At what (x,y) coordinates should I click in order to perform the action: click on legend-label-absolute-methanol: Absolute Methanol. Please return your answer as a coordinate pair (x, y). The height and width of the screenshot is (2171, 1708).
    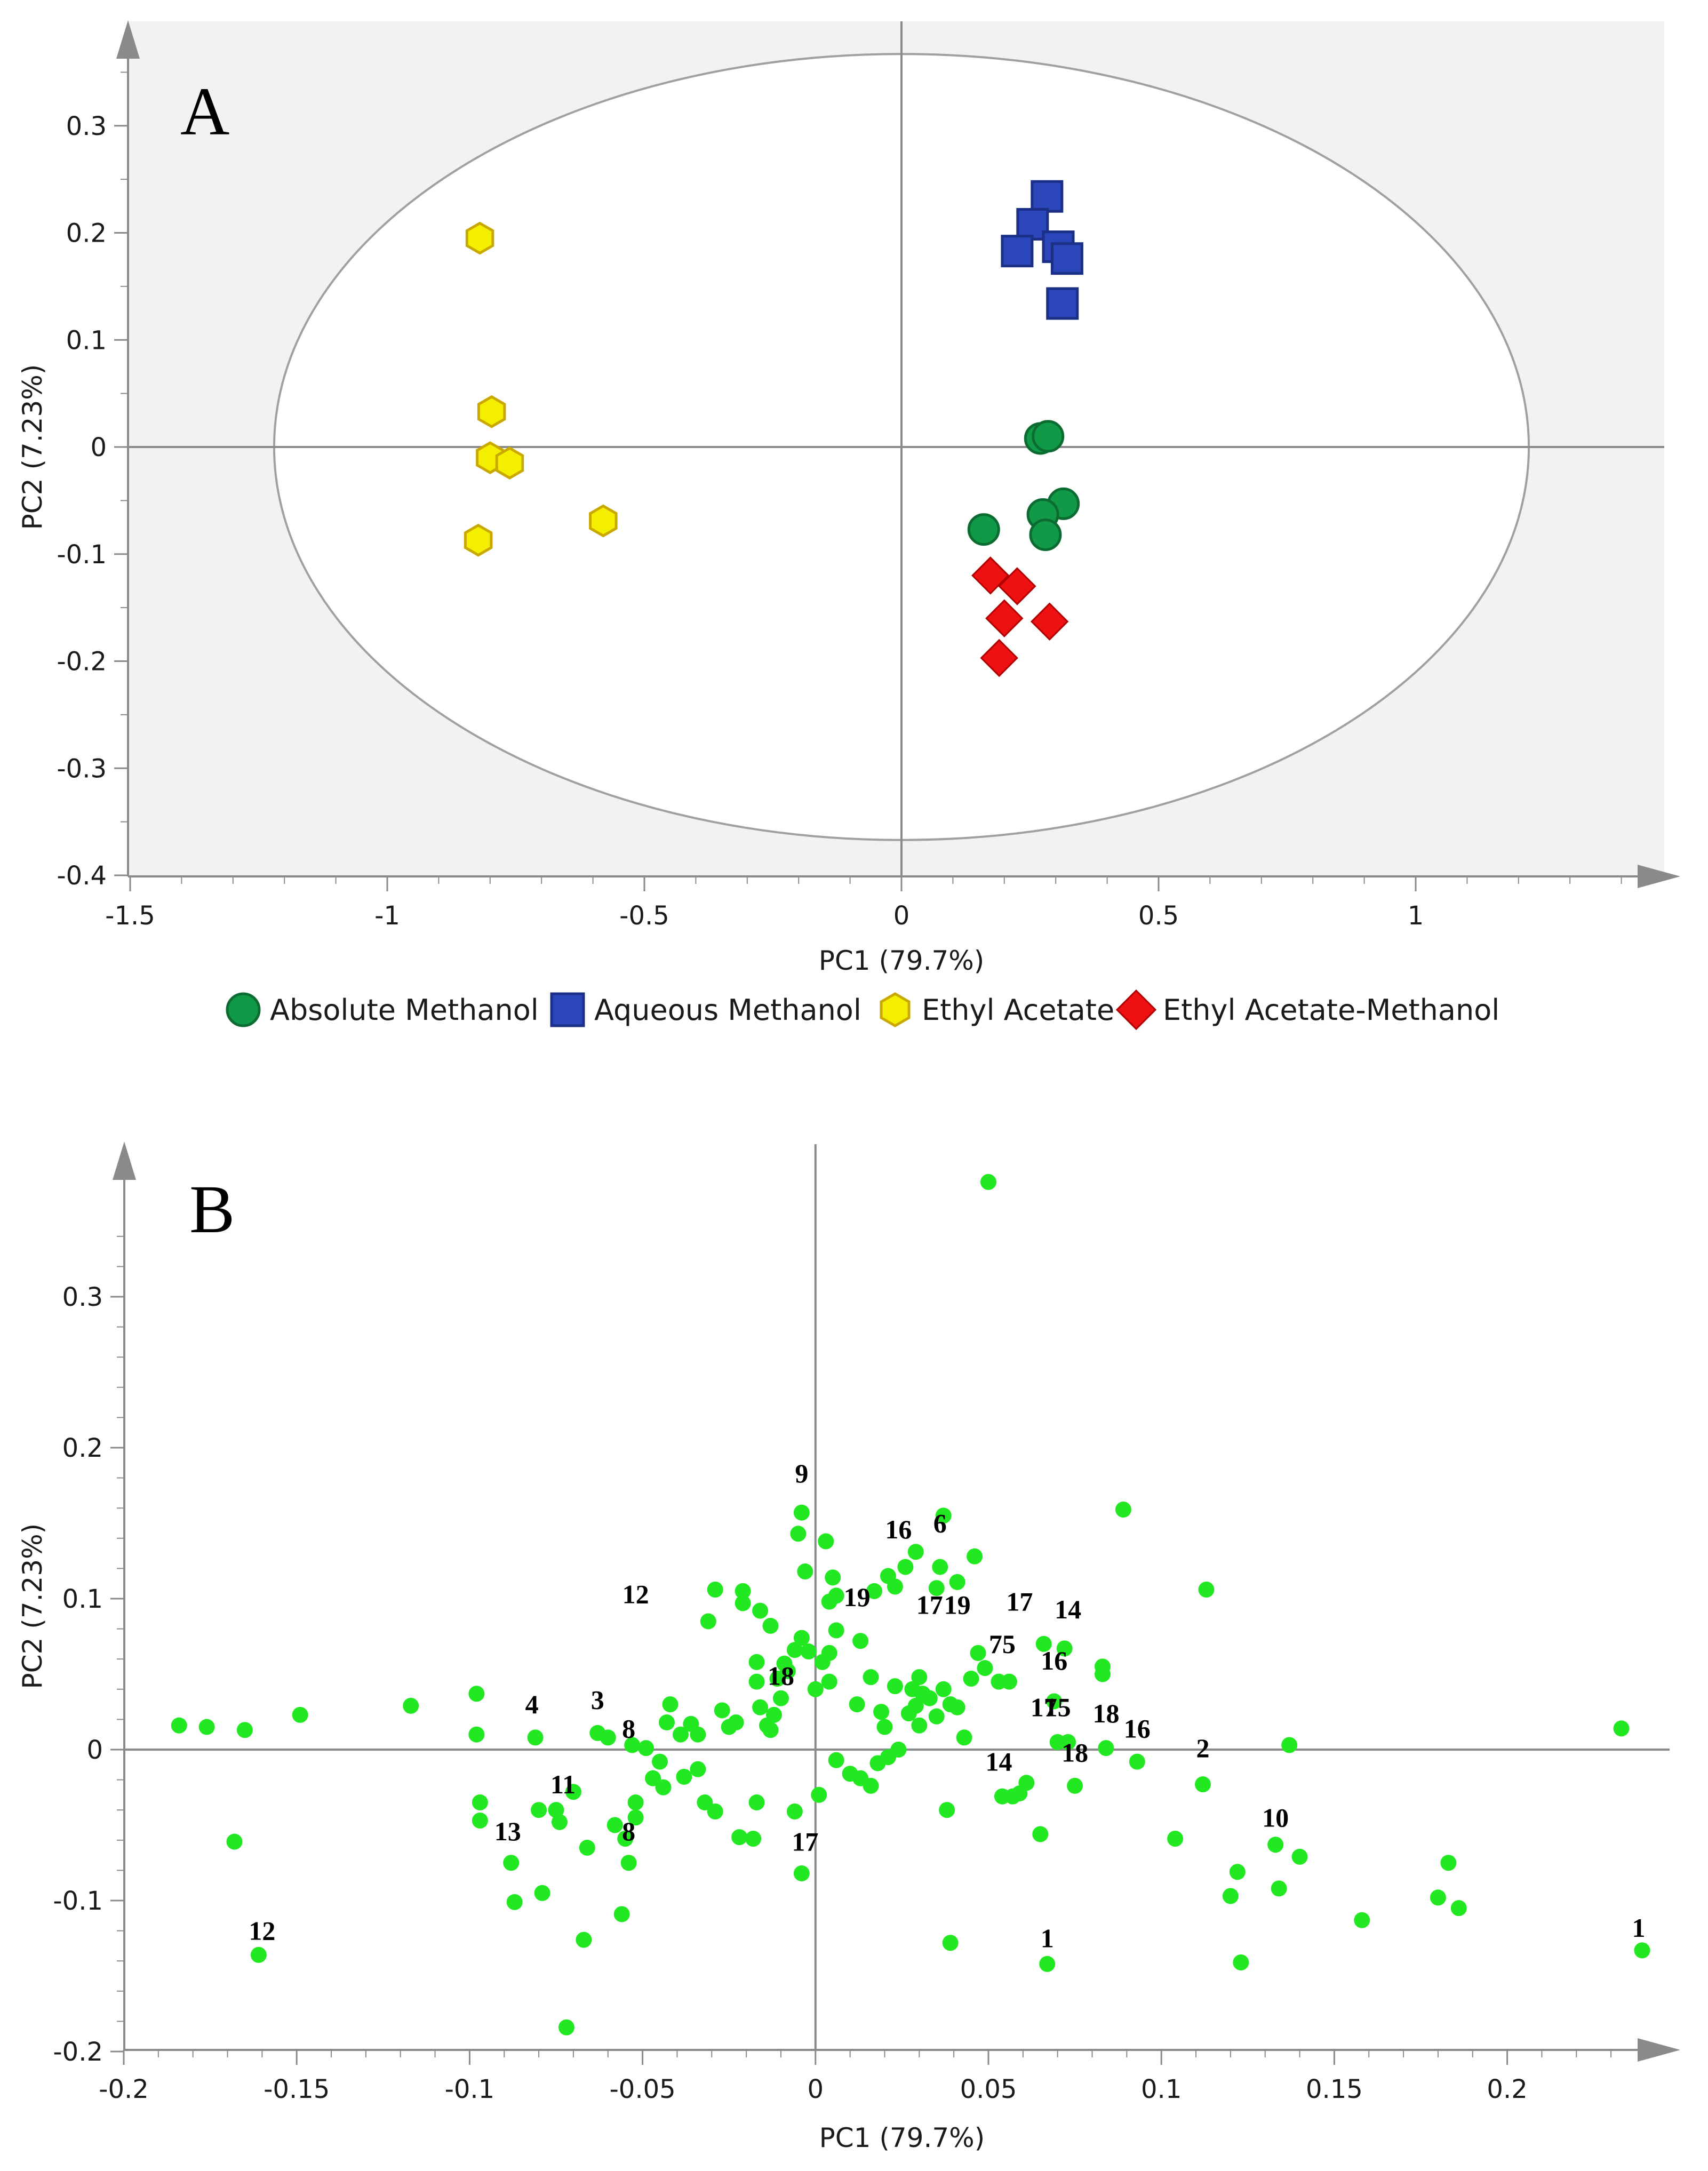
    Looking at the image, I should click on (405, 1010).